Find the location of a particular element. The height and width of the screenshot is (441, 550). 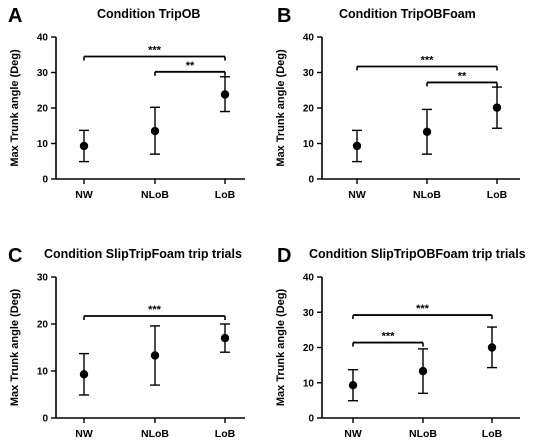

chart-title: Condition SlipTripOBFoam trip trials is located at coordinates (417, 254).